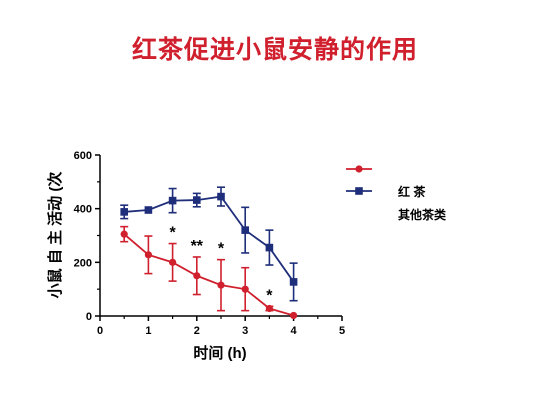  What do you see at coordinates (83, 156) in the screenshot?
I see `y-tick-label: 600` at bounding box center [83, 156].